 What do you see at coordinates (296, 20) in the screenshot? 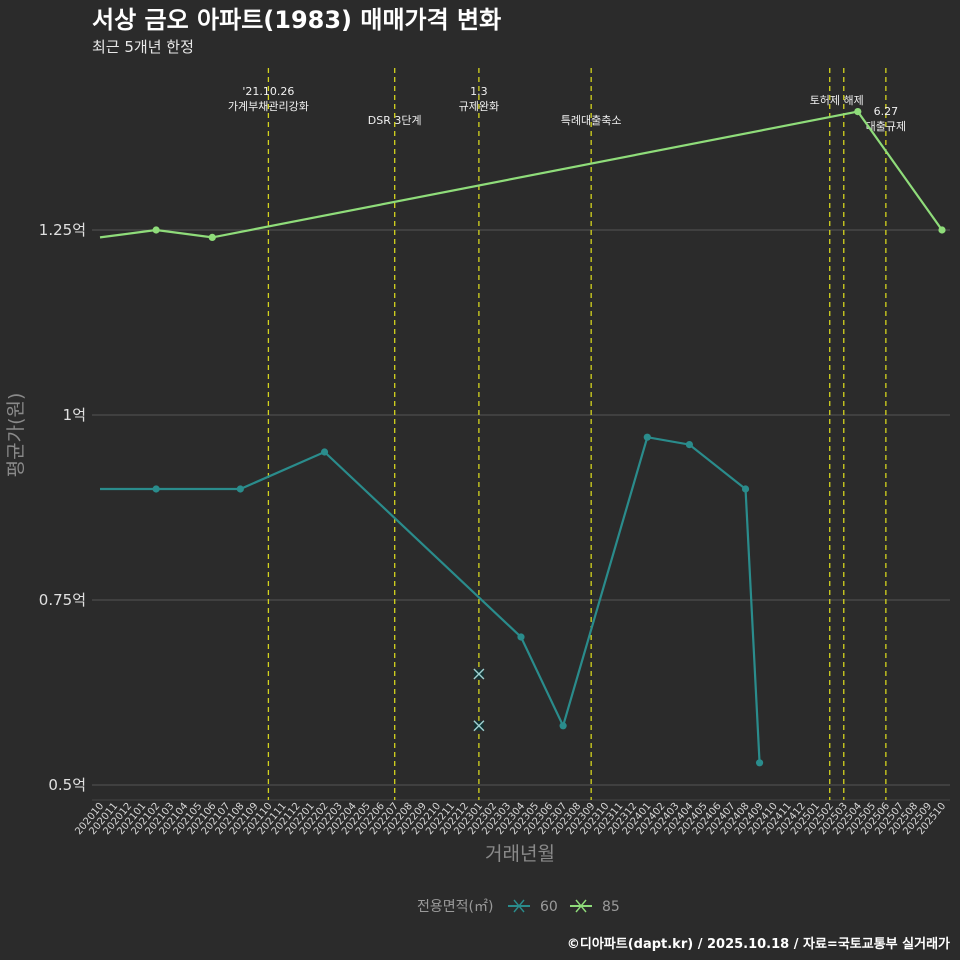
I see `chart-title: 서상 금오 아파트(1983) 매매가격 변화` at bounding box center [296, 20].